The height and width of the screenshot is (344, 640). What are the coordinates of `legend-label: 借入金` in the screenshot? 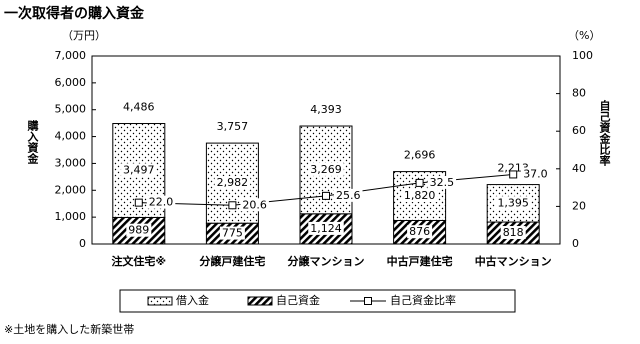 It's located at (192, 300).